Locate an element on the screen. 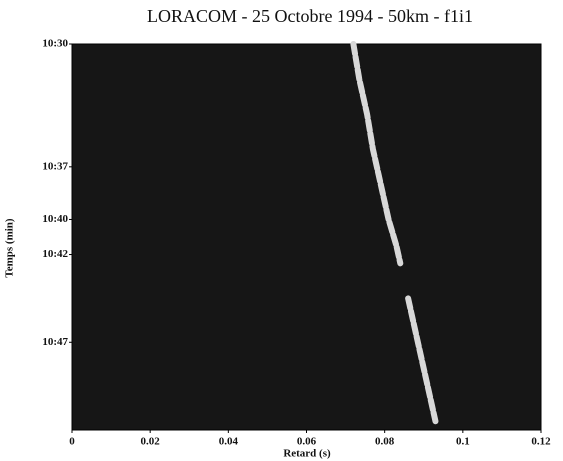  x-tick-label: 0 is located at coordinates (72, 442).